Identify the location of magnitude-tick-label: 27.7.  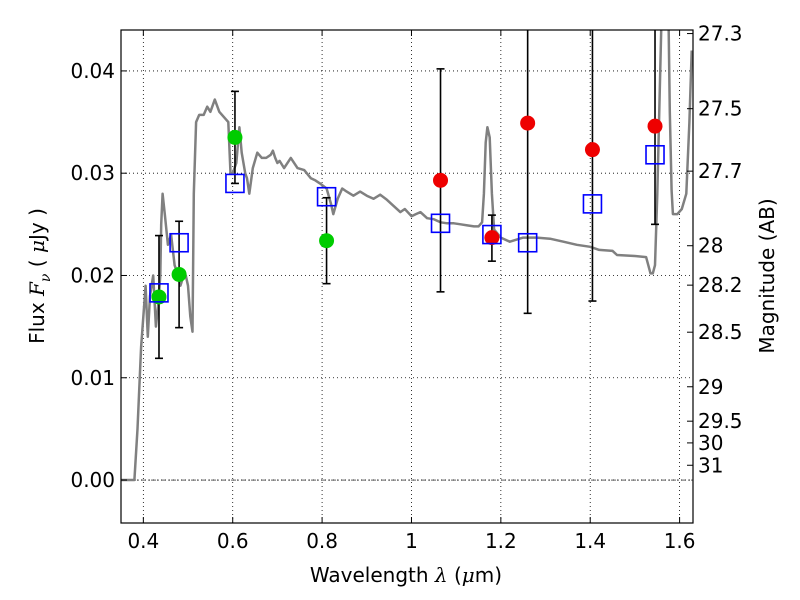
(720, 171).